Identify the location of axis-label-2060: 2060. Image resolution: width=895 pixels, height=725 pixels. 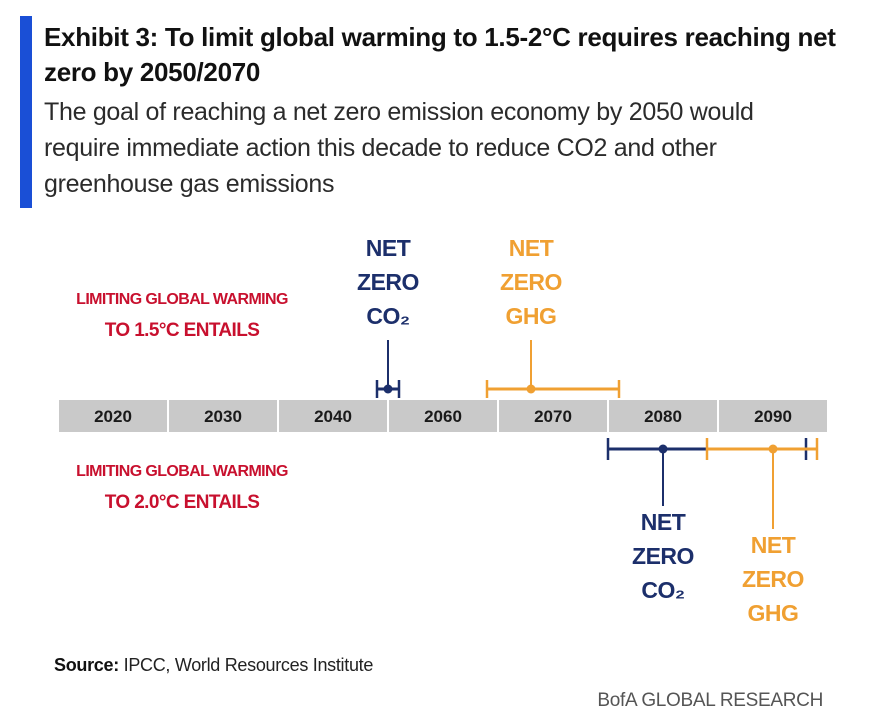
(443, 416).